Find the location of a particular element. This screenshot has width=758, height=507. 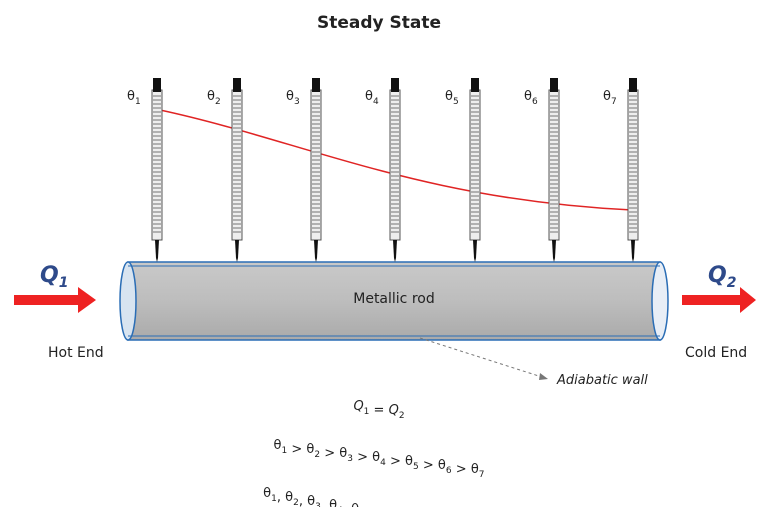

thermometer: θ3 is located at coordinates (304, 170).